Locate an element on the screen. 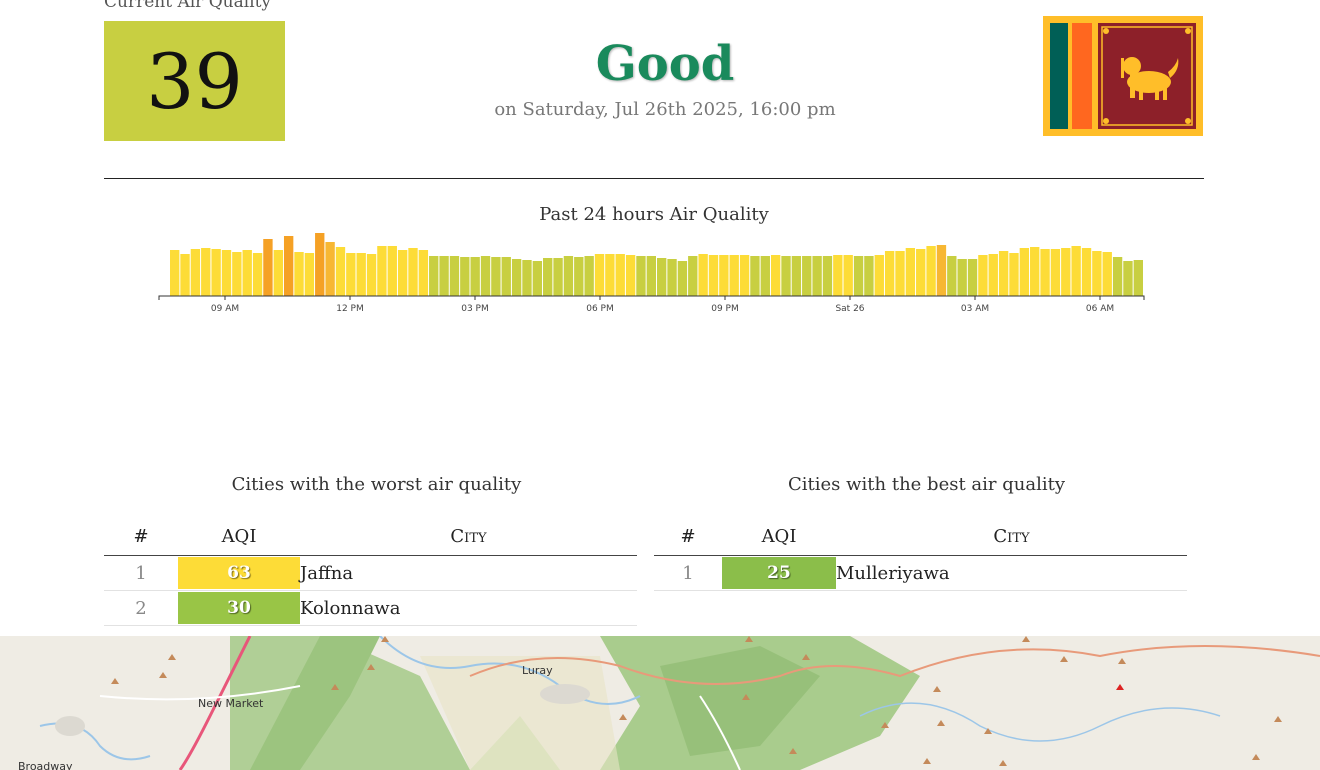 The width and height of the screenshot is (1320, 770). city-link: Mulleriyawa is located at coordinates (1011, 573).